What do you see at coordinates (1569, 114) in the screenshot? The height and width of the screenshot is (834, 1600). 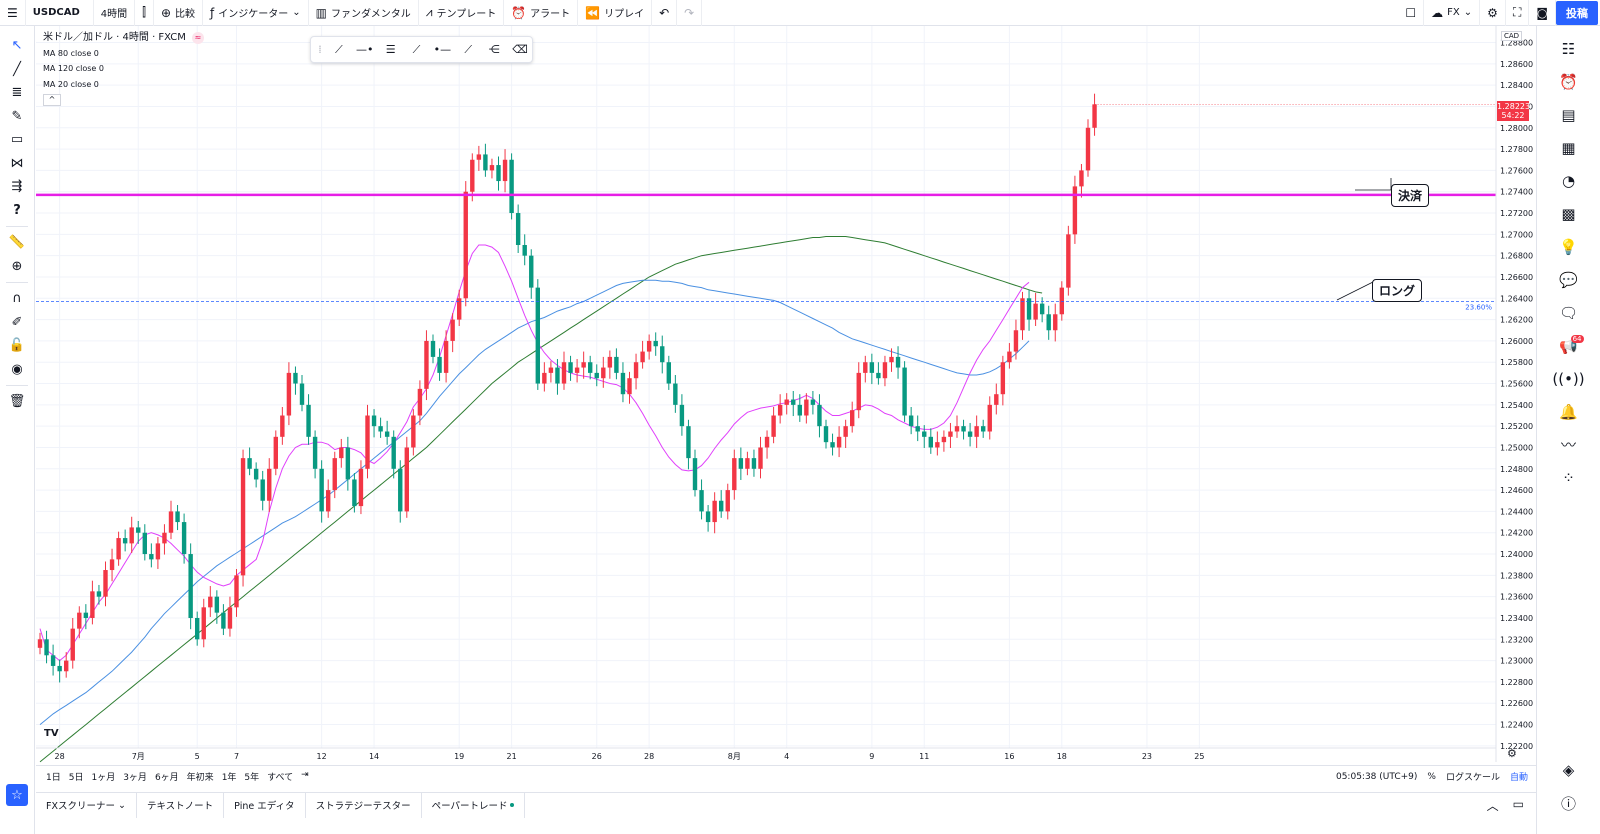 I see `news-button: ▤` at bounding box center [1569, 114].